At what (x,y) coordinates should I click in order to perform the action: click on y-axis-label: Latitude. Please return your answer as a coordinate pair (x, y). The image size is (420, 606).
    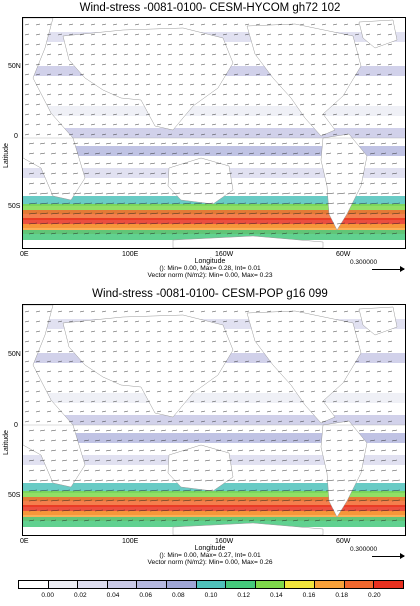
    Looking at the image, I should click on (6, 442).